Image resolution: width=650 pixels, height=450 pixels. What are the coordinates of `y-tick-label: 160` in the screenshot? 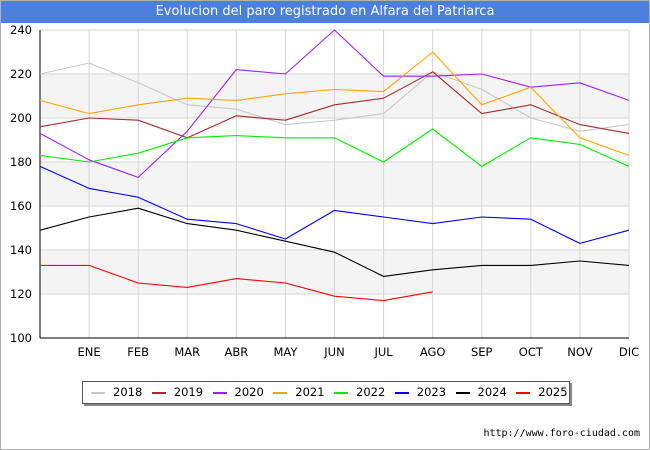 It's located at (21, 206).